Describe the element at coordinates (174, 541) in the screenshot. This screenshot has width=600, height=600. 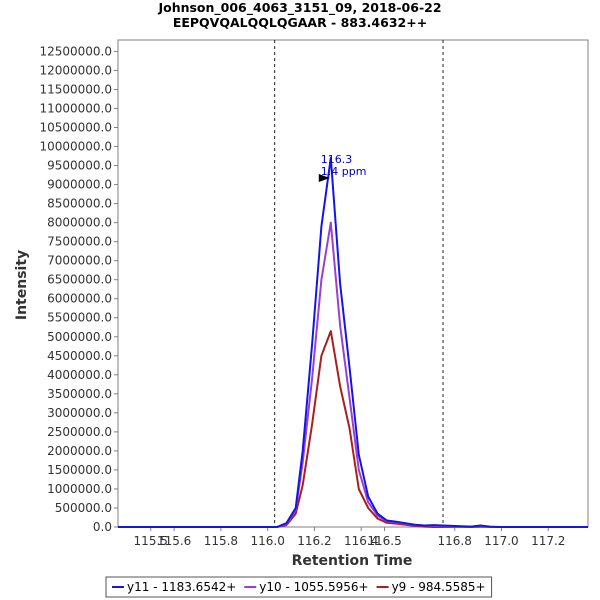
I see `x-tick-label: 115.6` at that location.